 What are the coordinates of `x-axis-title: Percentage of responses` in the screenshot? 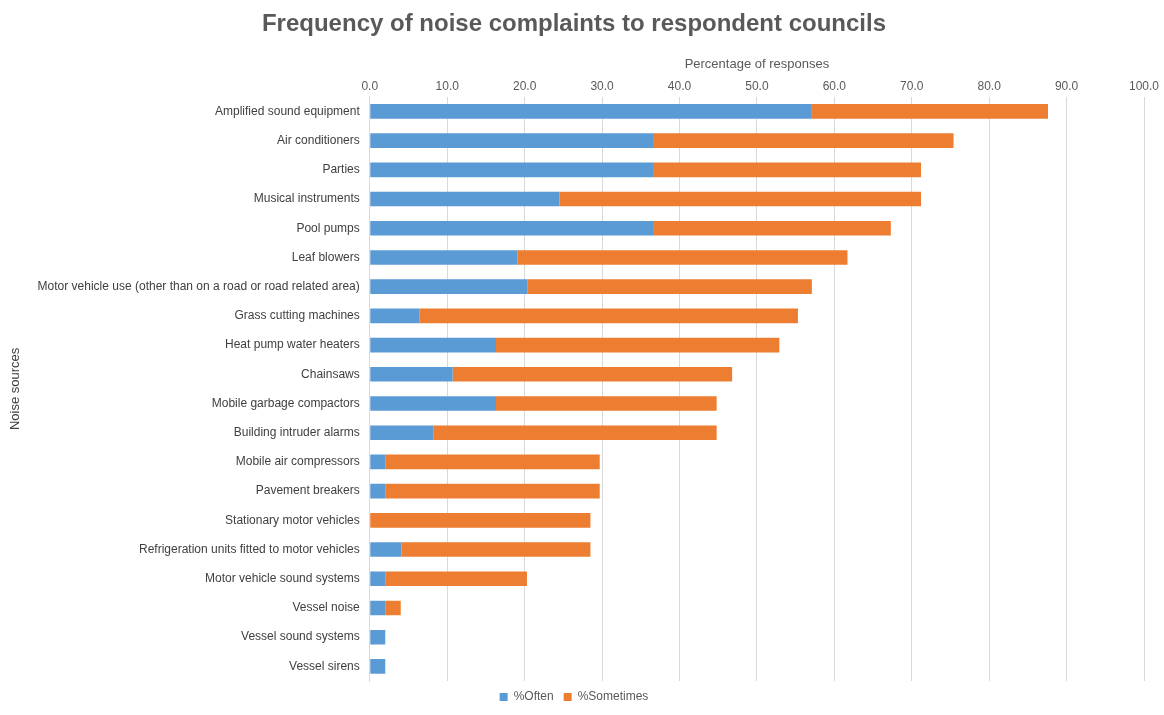 It's located at (757, 64).